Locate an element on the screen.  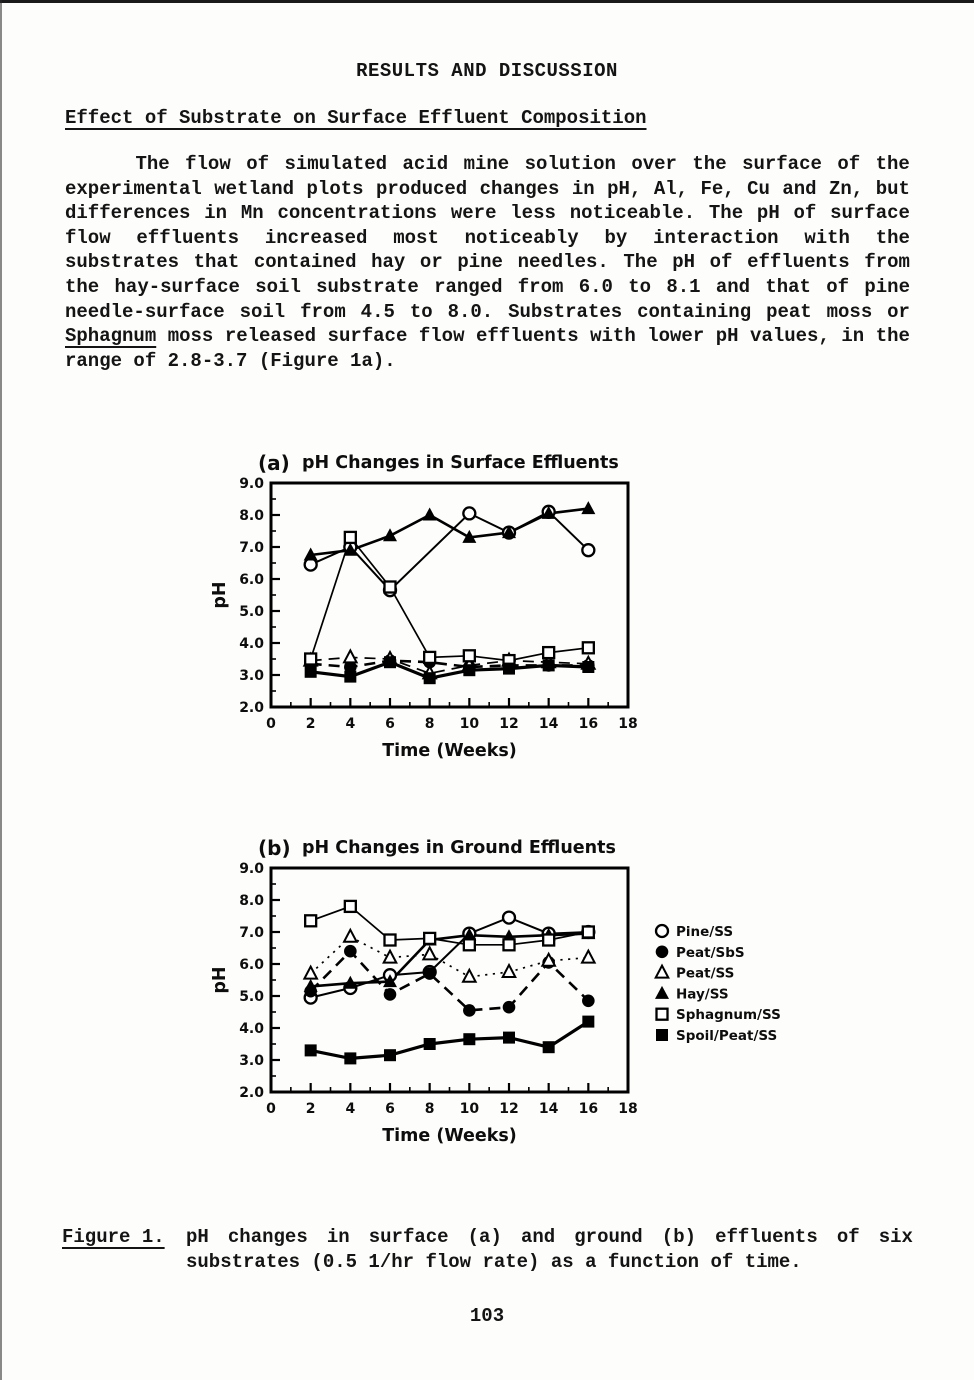
word: increased is located at coordinates (316, 237).